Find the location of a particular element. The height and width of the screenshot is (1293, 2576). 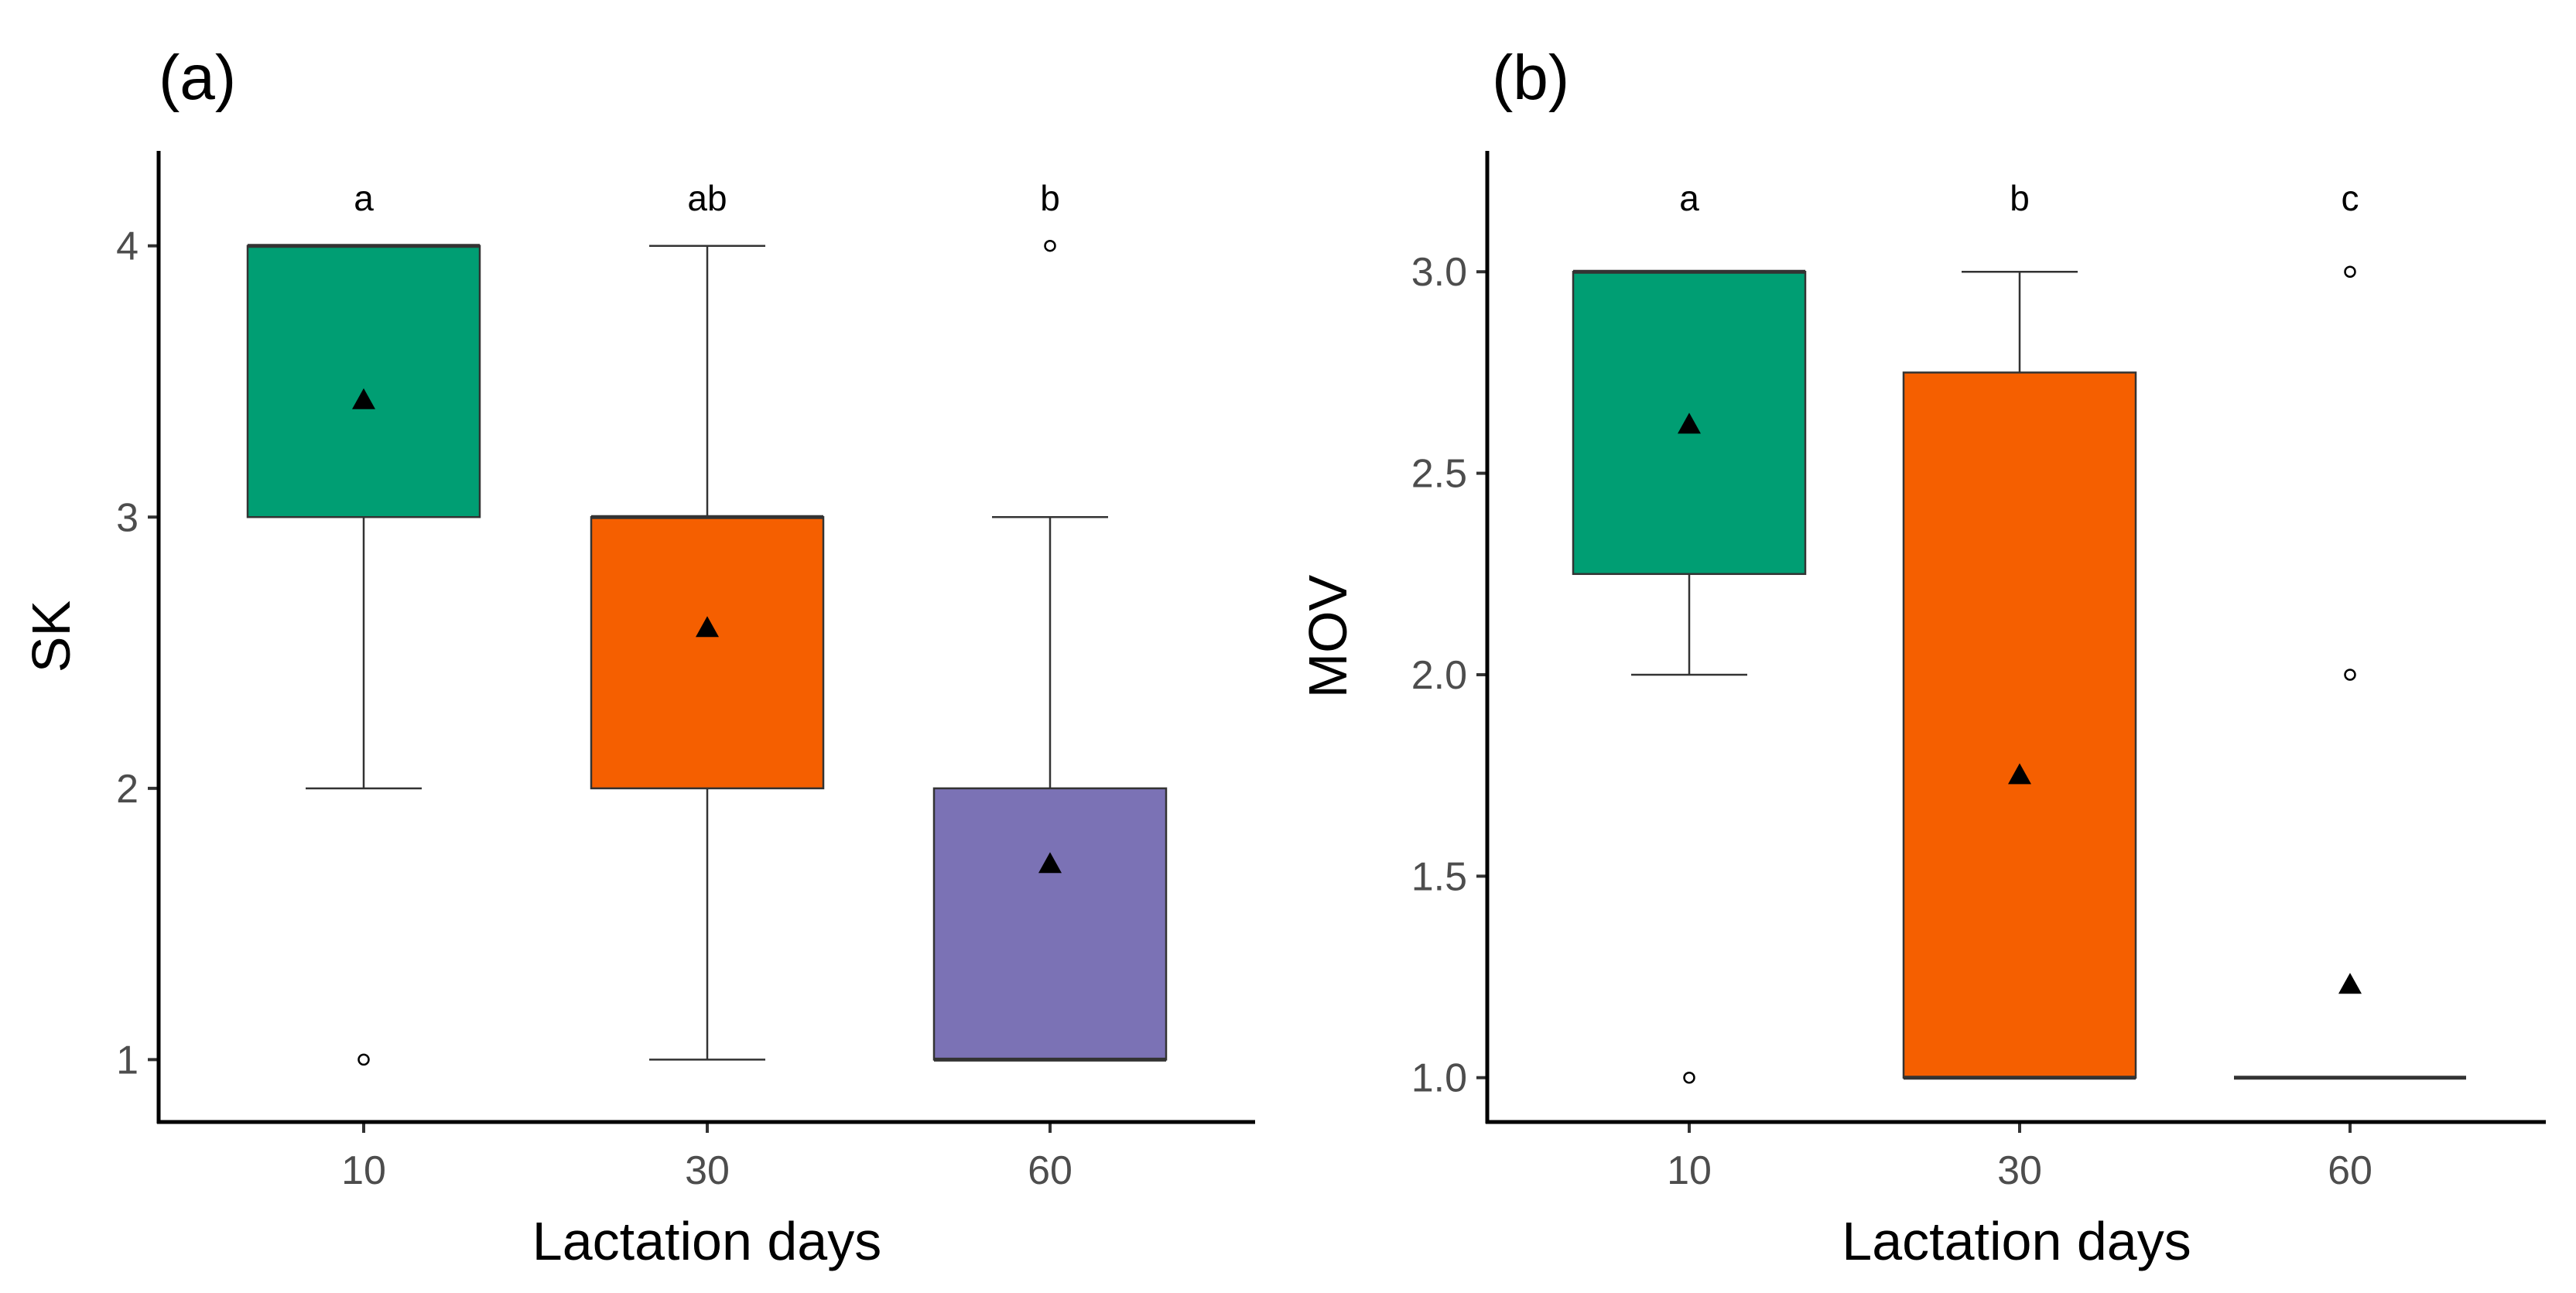

box-group-60: b is located at coordinates (1050, 620).